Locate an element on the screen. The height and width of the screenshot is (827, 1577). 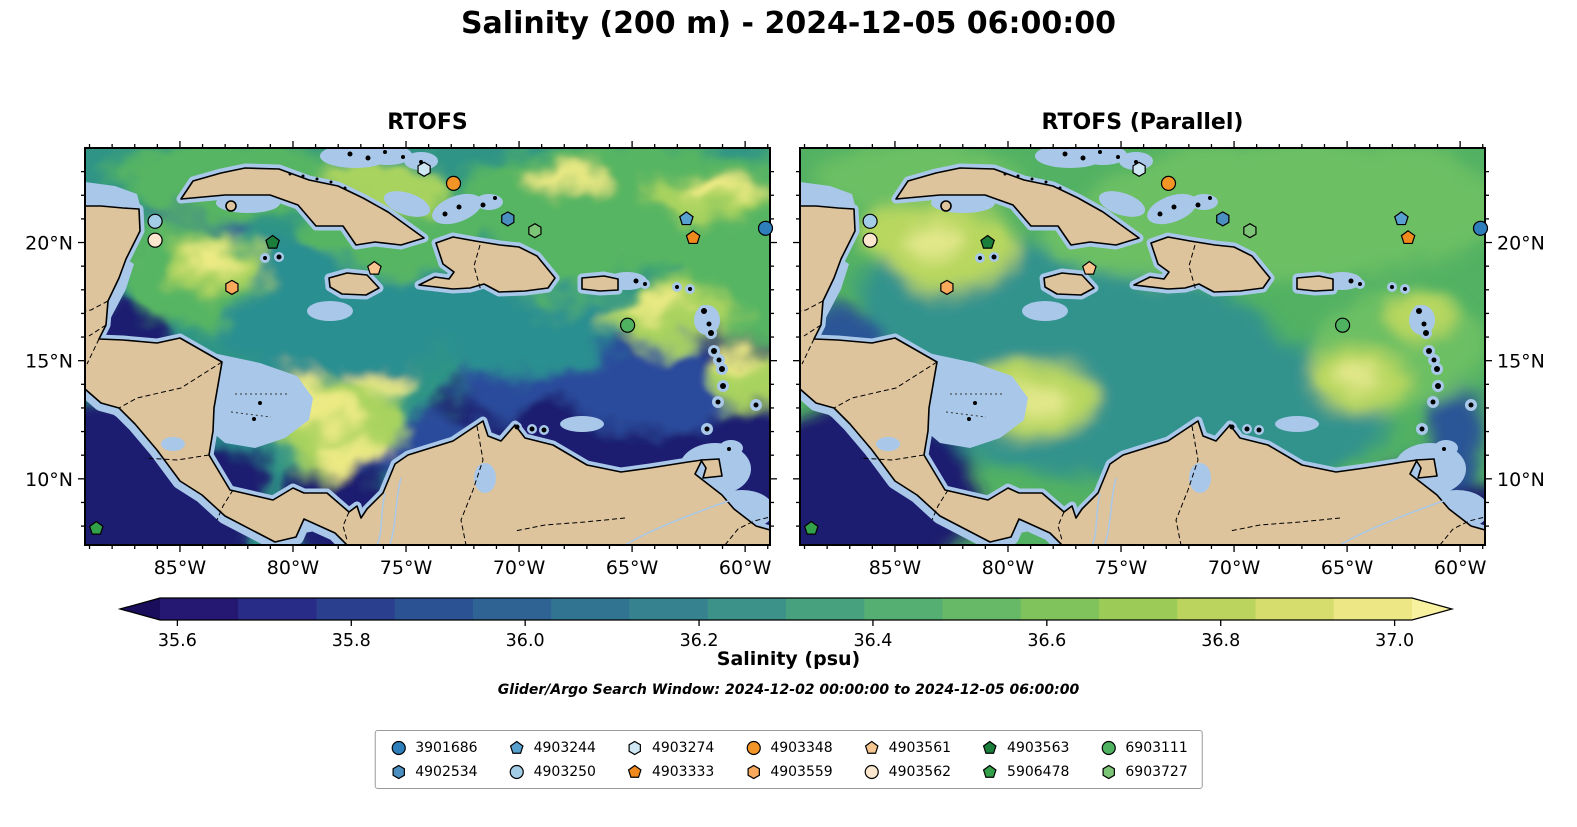
legend-label: 4903562 is located at coordinates (920, 771).